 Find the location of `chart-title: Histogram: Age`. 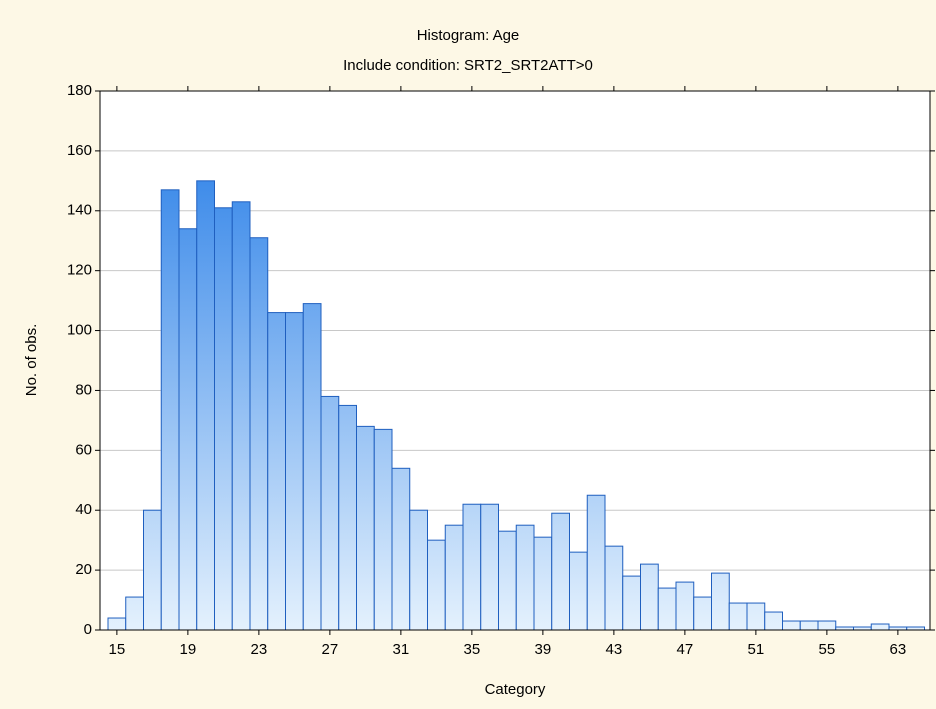

chart-title: Histogram: Age is located at coordinates (468, 35).